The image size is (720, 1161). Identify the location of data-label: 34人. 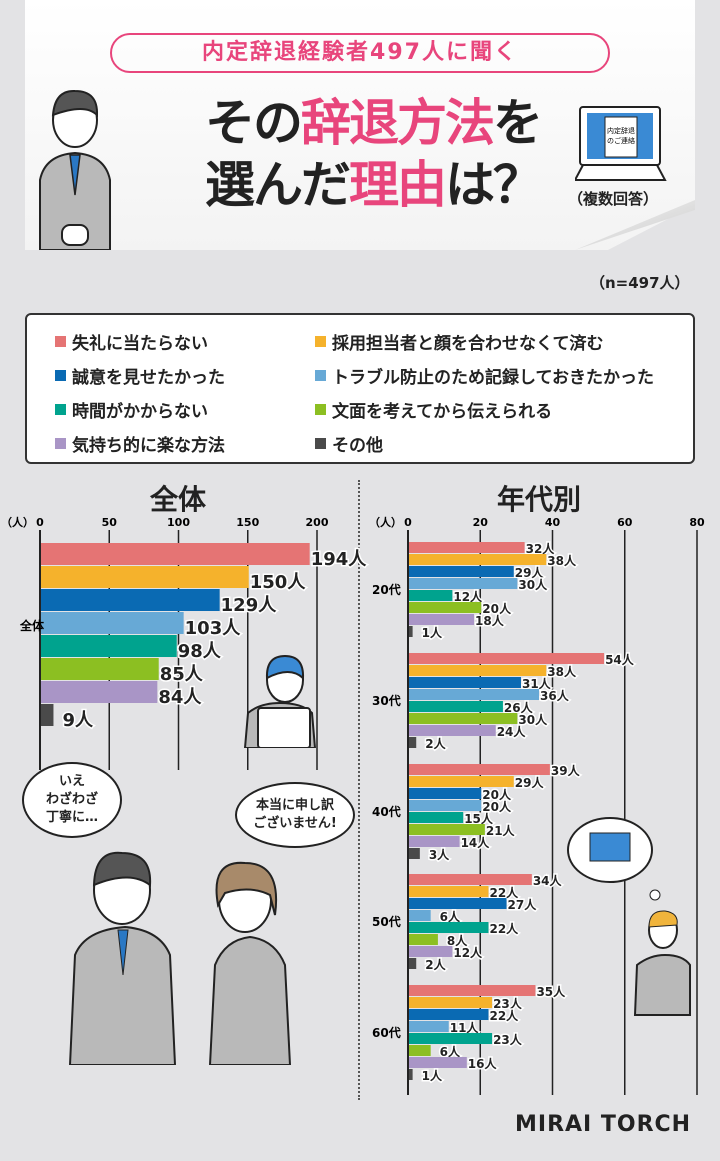
(548, 880).